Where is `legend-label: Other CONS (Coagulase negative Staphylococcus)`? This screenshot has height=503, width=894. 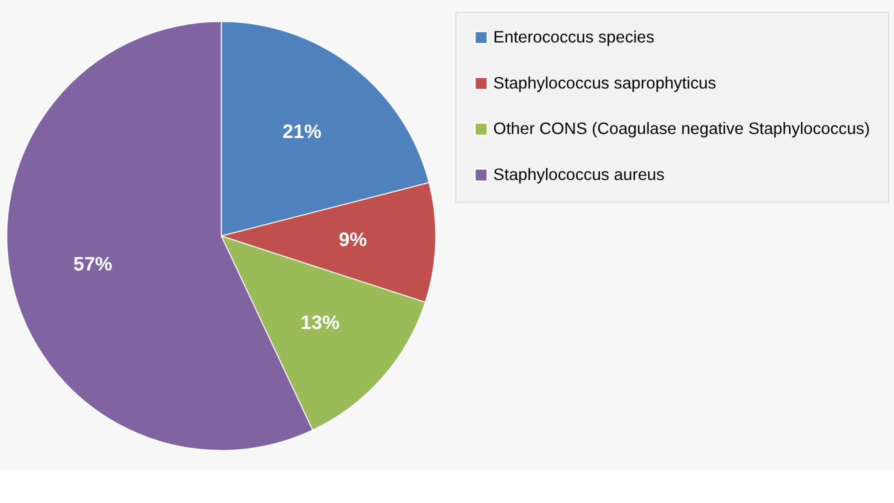 legend-label: Other CONS (Coagulase negative Staphylococcus) is located at coordinates (681, 128).